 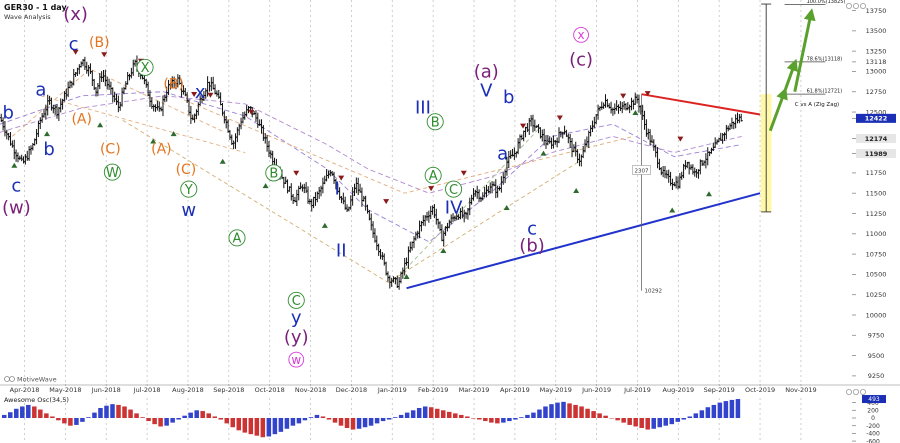 I want to click on wave-label: (c), so click(x=581, y=60).